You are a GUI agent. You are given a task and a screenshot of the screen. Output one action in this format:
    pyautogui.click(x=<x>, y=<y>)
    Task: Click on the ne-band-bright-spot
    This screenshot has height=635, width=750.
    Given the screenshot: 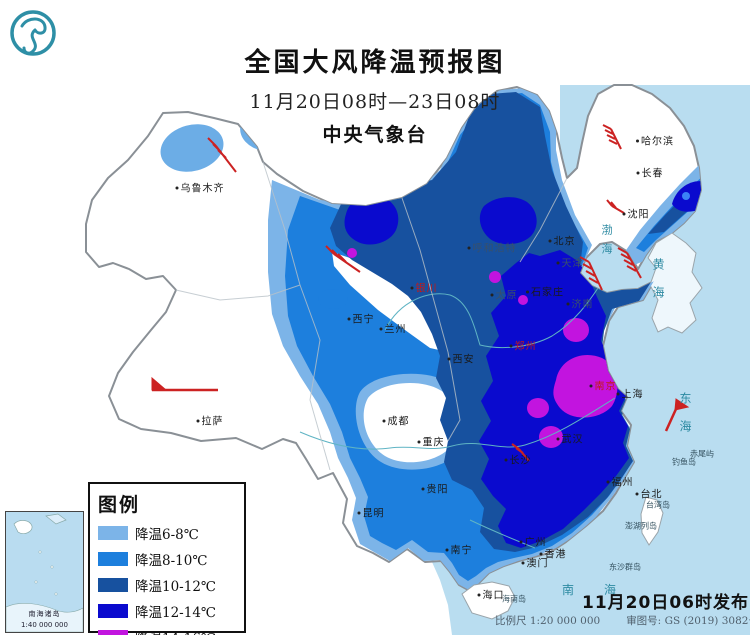 What is the action you would take?
    pyautogui.click(x=686, y=196)
    